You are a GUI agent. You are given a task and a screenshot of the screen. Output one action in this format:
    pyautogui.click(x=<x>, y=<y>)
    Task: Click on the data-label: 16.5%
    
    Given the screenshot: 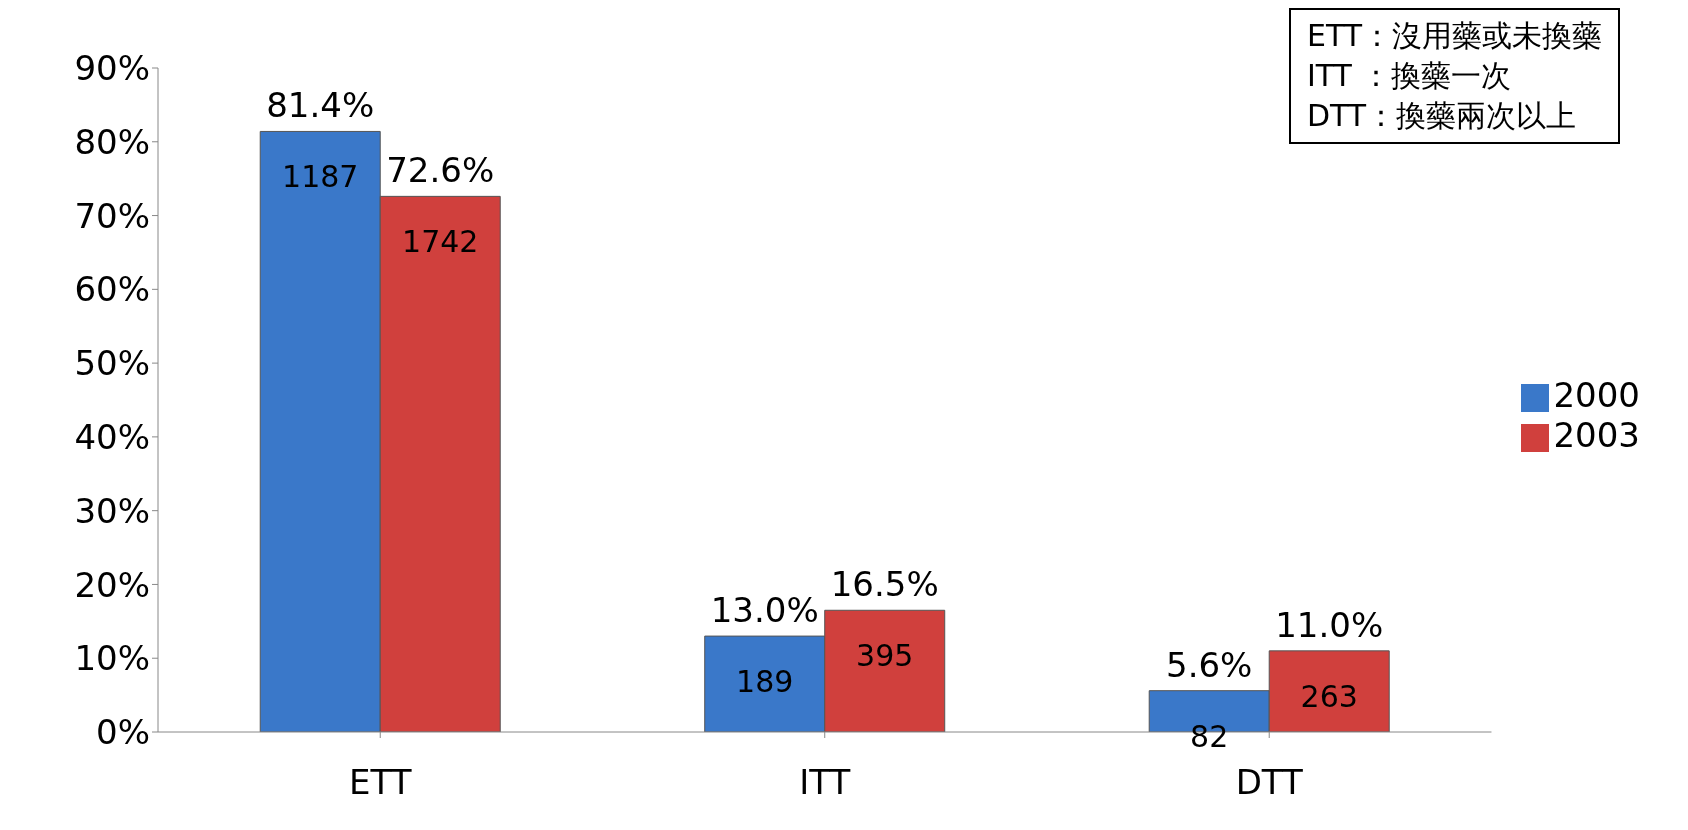 What is the action you would take?
    pyautogui.click(x=884, y=584)
    